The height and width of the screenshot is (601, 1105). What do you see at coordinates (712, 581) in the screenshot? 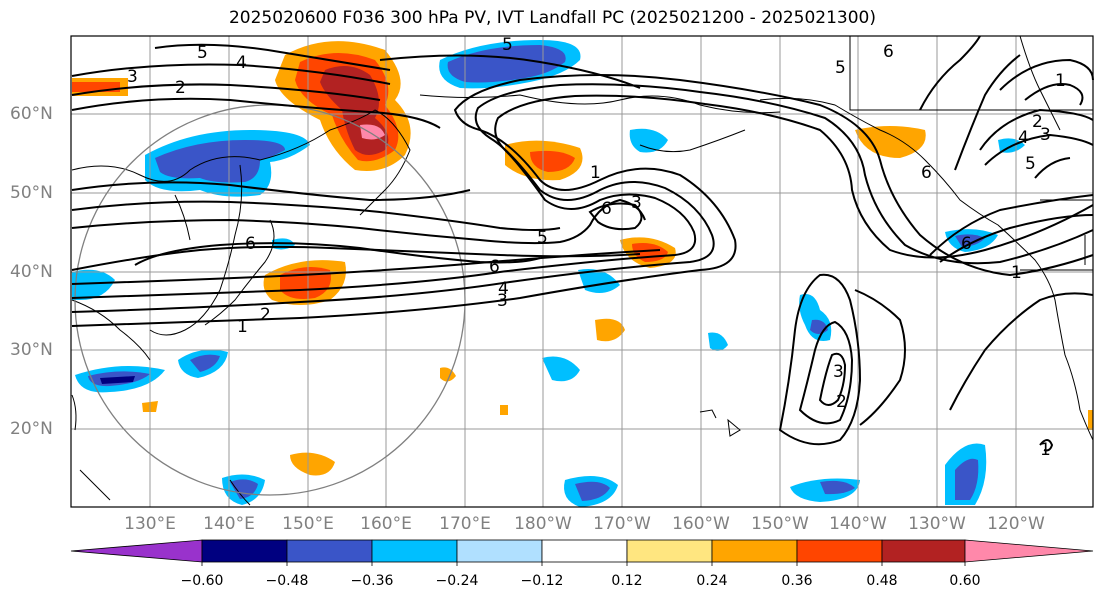
I see `colorbar-tick-label: 0.24` at bounding box center [712, 581].